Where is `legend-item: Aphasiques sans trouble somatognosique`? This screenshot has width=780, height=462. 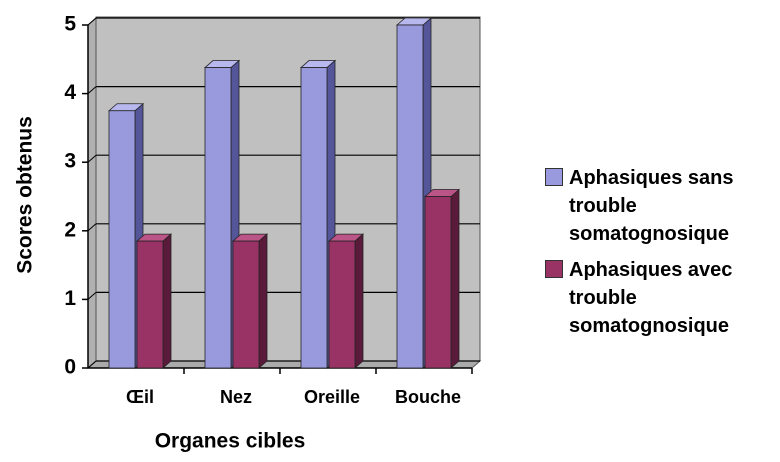
legend-item: Aphasiques sans trouble somatognosique is located at coordinates (662, 206).